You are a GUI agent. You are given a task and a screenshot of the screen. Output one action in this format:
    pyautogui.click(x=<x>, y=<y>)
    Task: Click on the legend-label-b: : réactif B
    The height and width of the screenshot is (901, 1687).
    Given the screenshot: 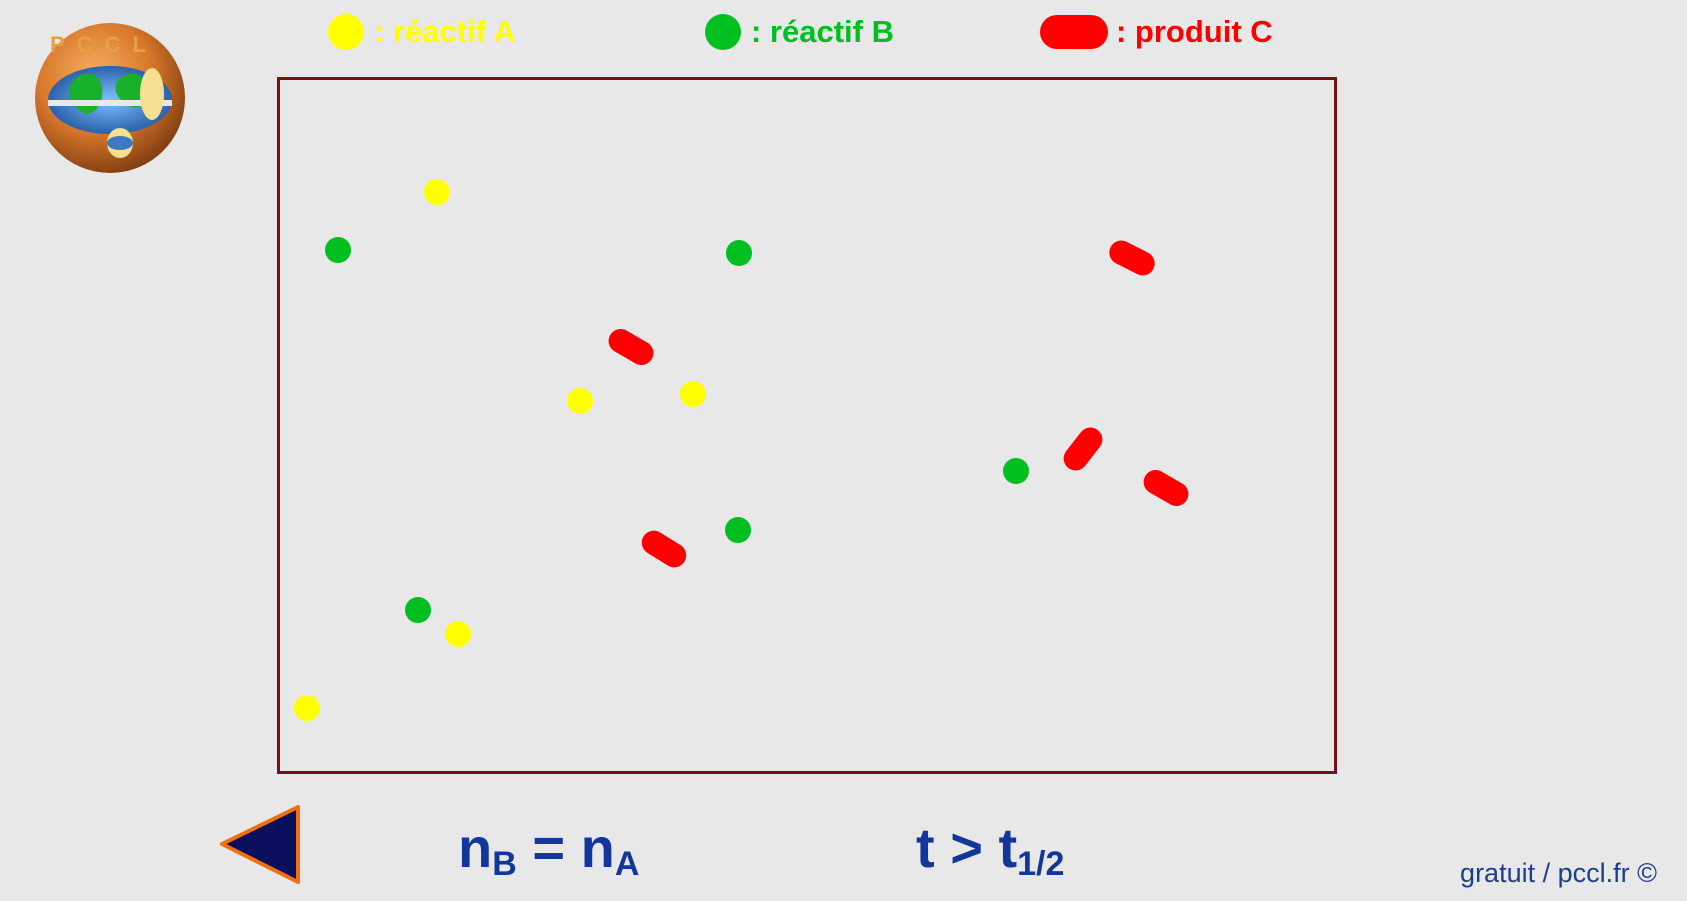 What is the action you would take?
    pyautogui.click(x=822, y=31)
    